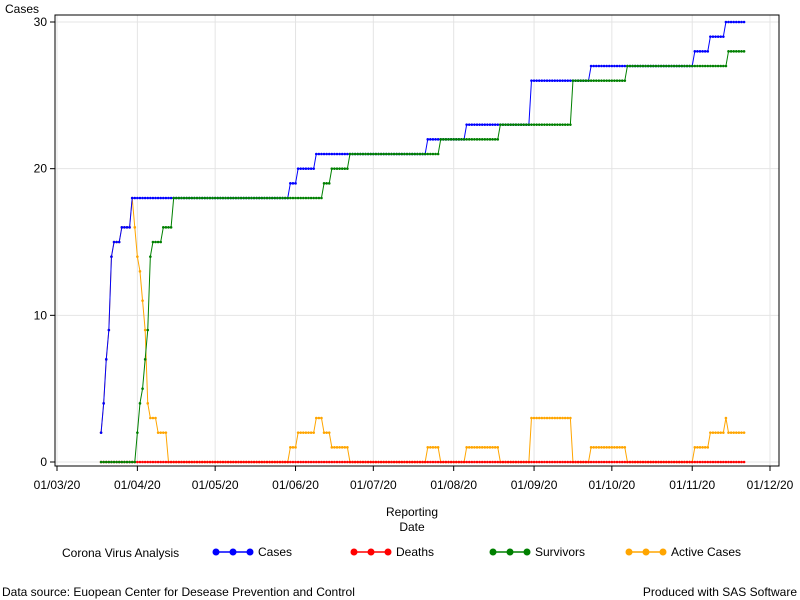 Image resolution: width=800 pixels, height=600 pixels. What do you see at coordinates (43, 462) in the screenshot?
I see `y-tick-label: 0` at bounding box center [43, 462].